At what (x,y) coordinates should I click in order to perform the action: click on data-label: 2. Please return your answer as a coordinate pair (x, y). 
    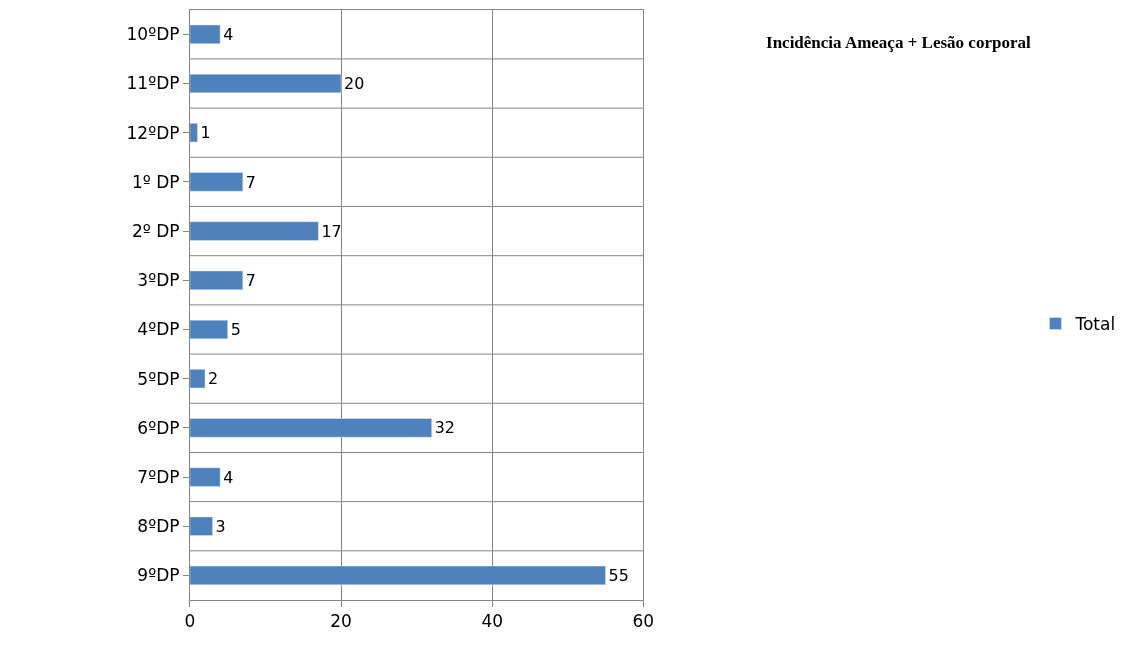
    Looking at the image, I should click on (213, 379).